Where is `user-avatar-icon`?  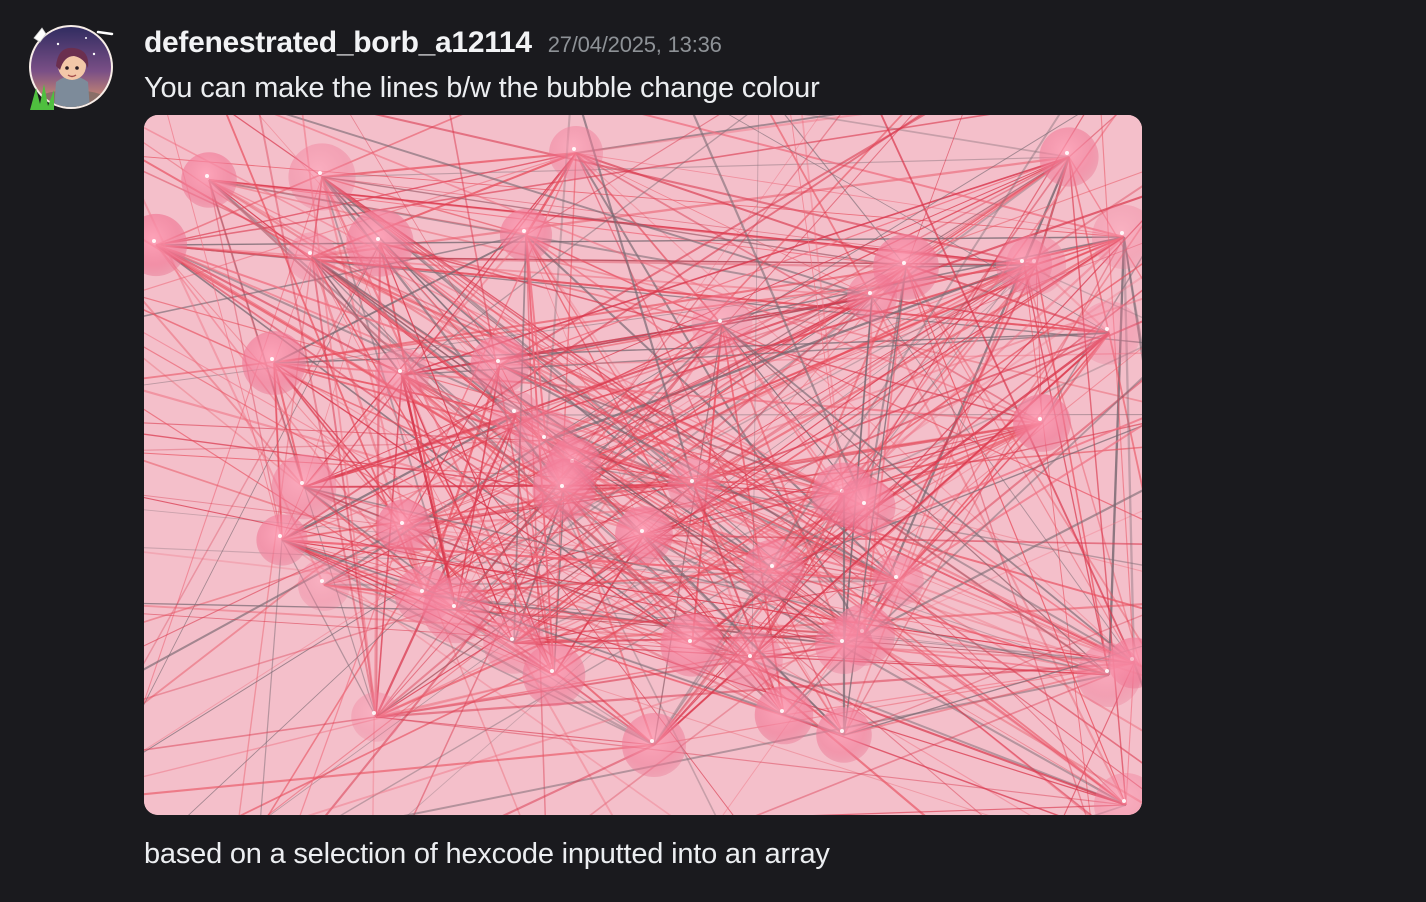
user-avatar-icon is located at coordinates (71, 67).